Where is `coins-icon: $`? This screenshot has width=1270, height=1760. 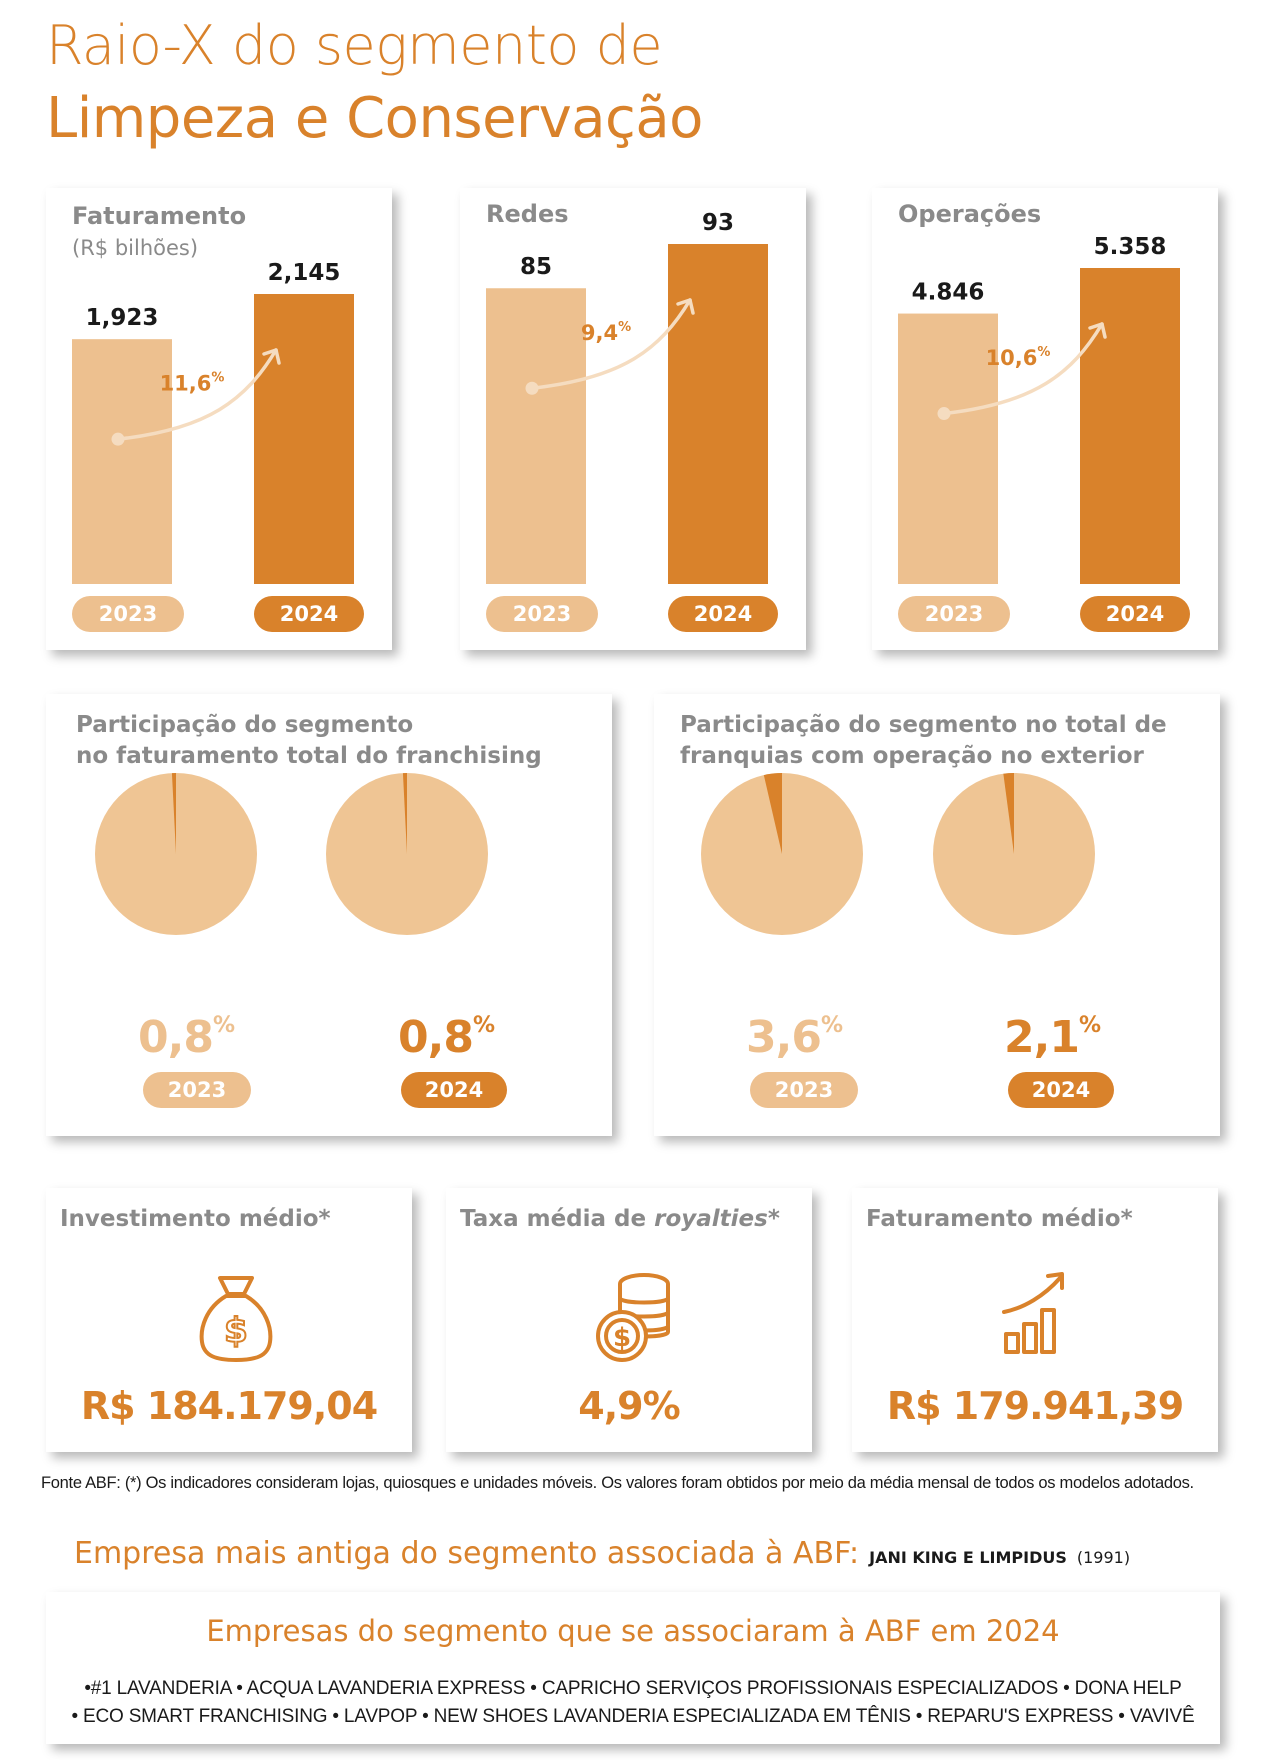
coins-icon: $ is located at coordinates (633, 1317).